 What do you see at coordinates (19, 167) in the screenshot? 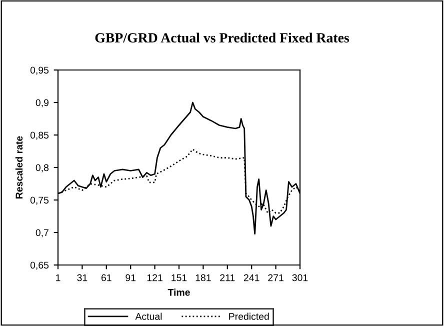
I see `y-axis-title: Rescaled rate` at bounding box center [19, 167].